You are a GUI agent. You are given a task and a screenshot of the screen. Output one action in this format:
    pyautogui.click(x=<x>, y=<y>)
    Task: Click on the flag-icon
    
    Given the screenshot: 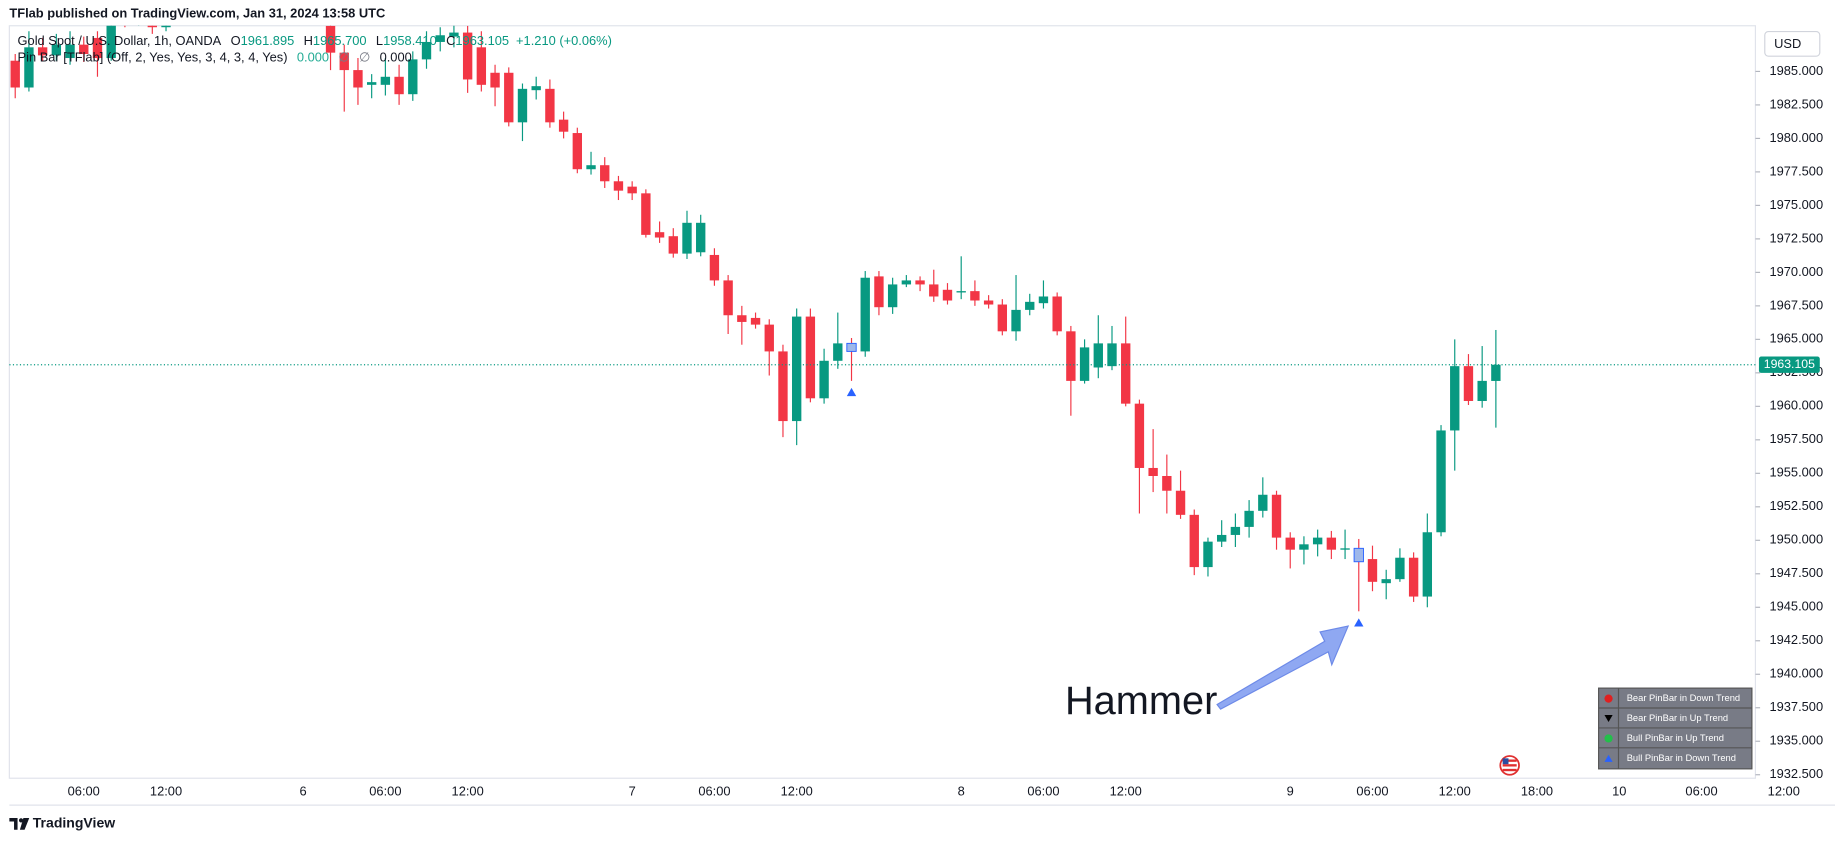 What is the action you would take?
    pyautogui.click(x=1509, y=765)
    